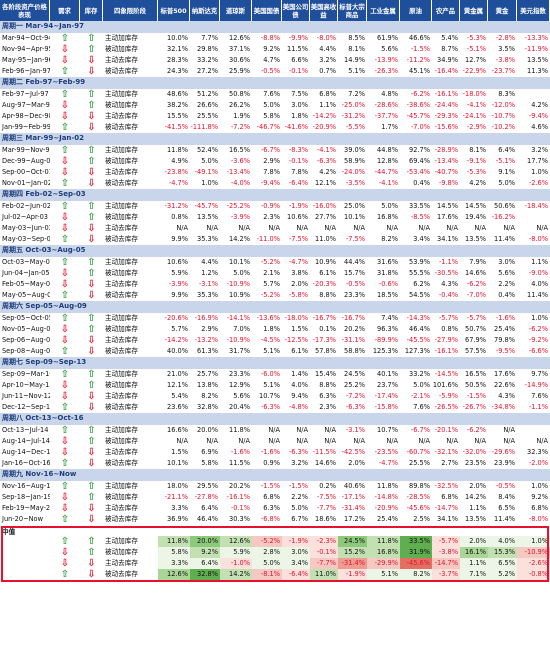 Image resolution: width=550 pixels, height=663 pixels. Describe the element at coordinates (536, 37) in the screenshot. I see `value-cell: -13.3%` at that location.